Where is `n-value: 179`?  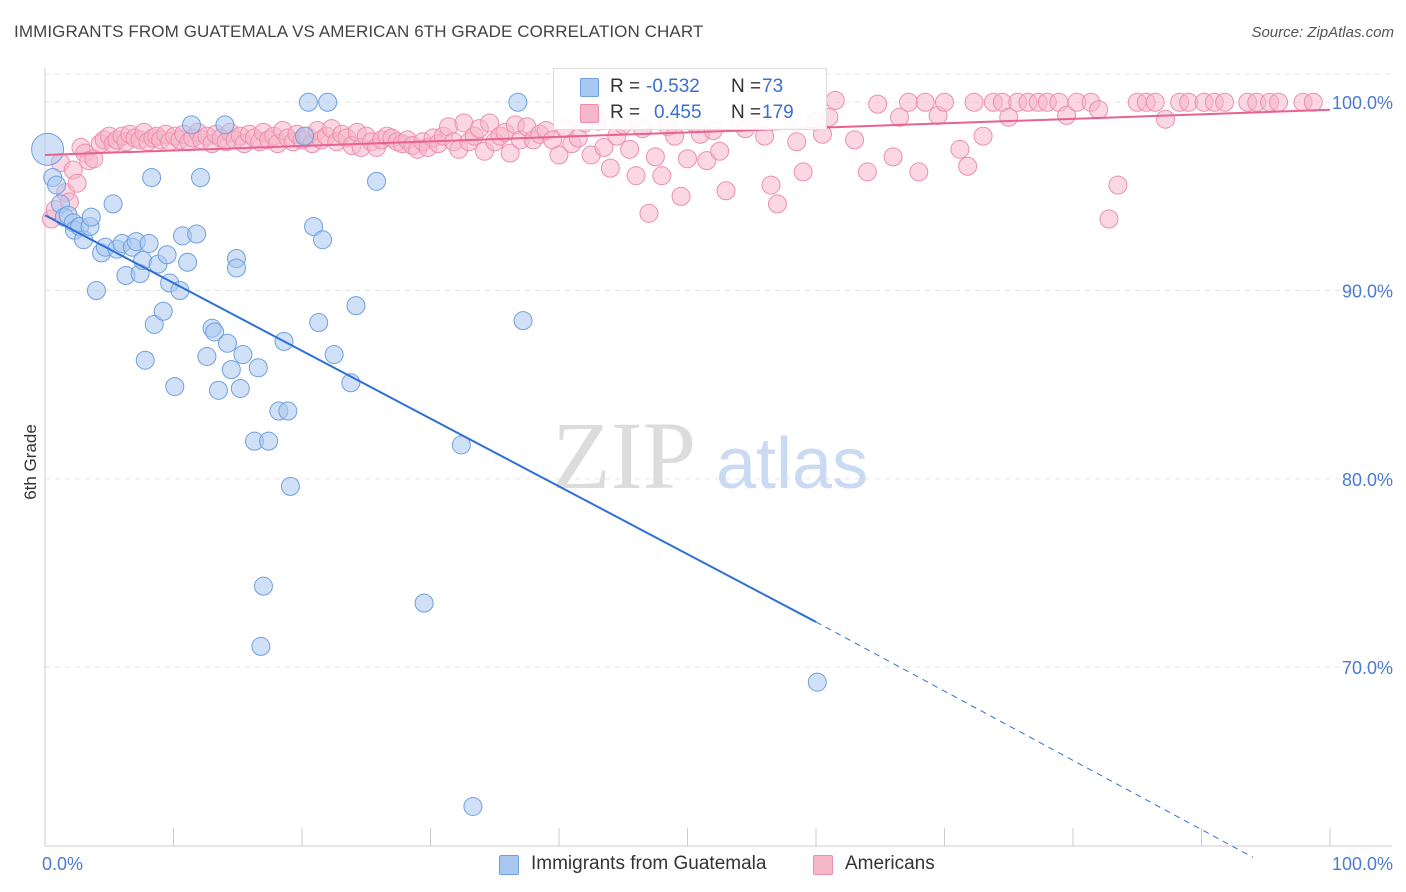
n-value: 179 is located at coordinates (778, 112).